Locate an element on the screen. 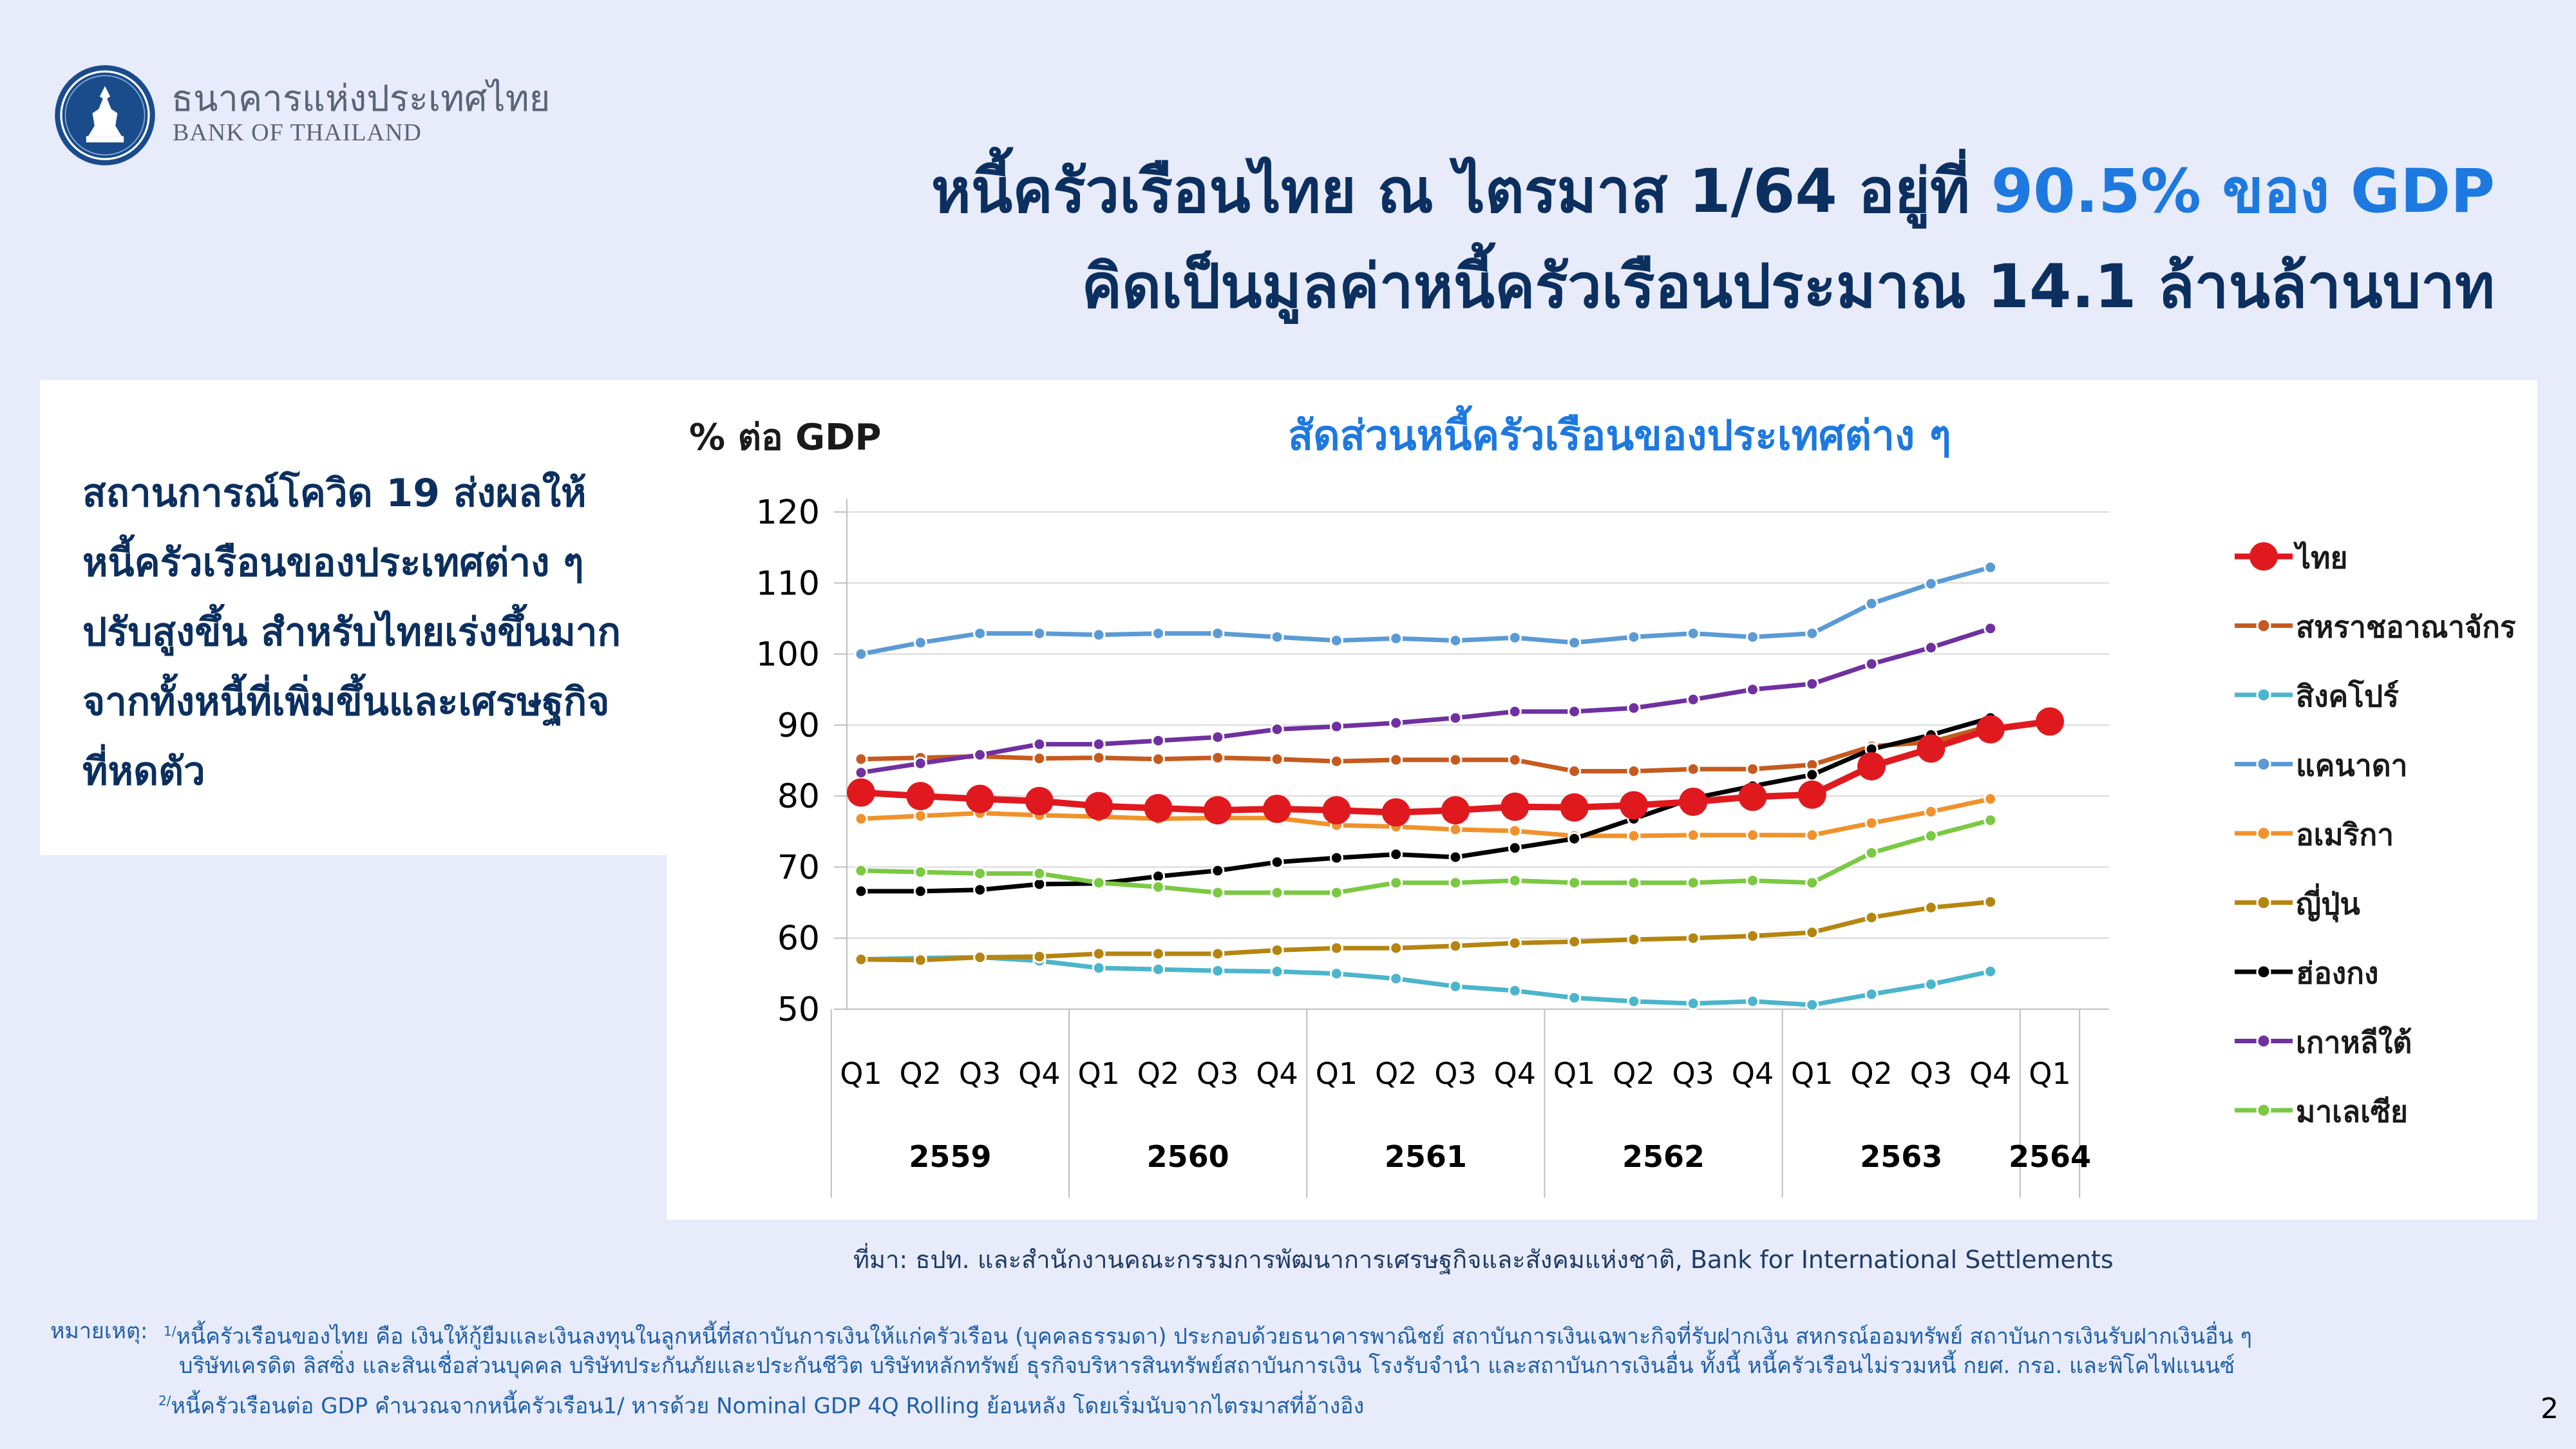 The height and width of the screenshot is (1449, 2576). summary-line: ปรับสูงขึ้น สำหรับไทยเร่งขึ้นมาก is located at coordinates (351, 633).